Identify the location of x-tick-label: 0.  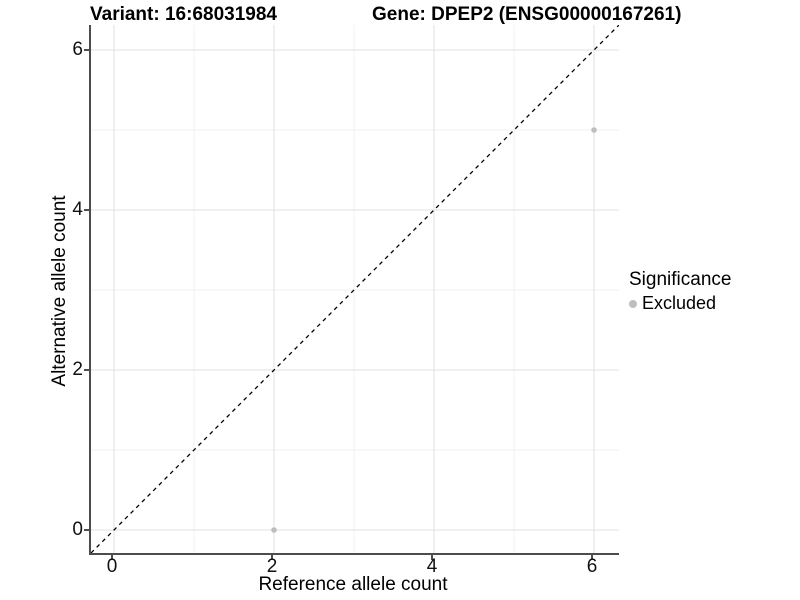
(112, 566).